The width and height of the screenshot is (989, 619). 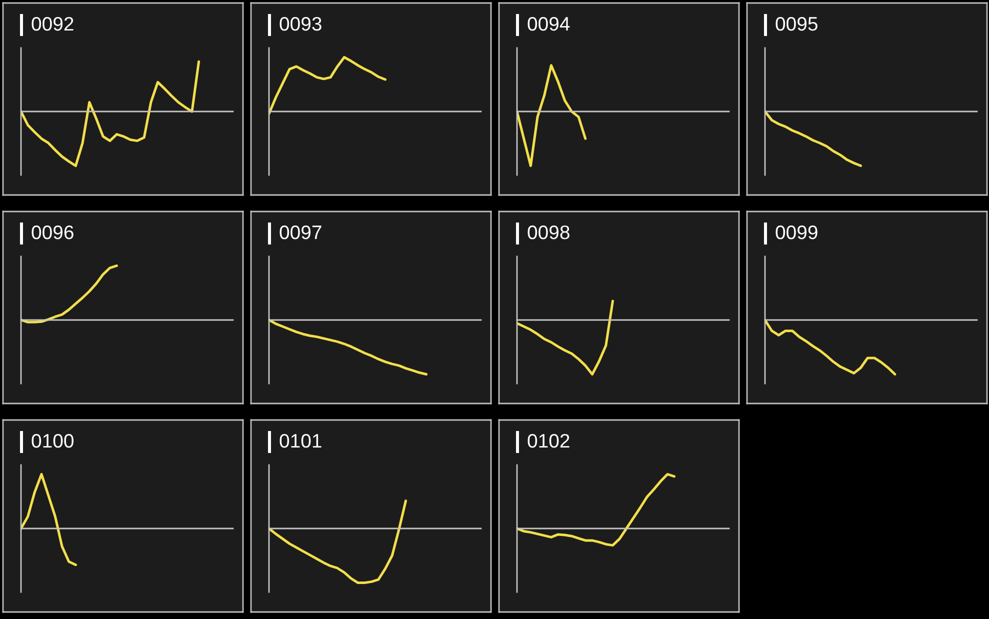 What do you see at coordinates (53, 441) in the screenshot?
I see `chart-title: 0100` at bounding box center [53, 441].